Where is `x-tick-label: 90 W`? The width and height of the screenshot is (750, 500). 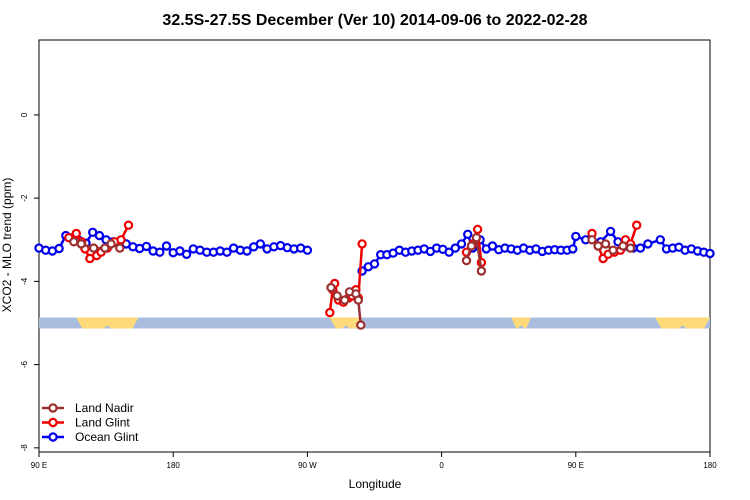 x-tick-label: 90 W is located at coordinates (307, 465).